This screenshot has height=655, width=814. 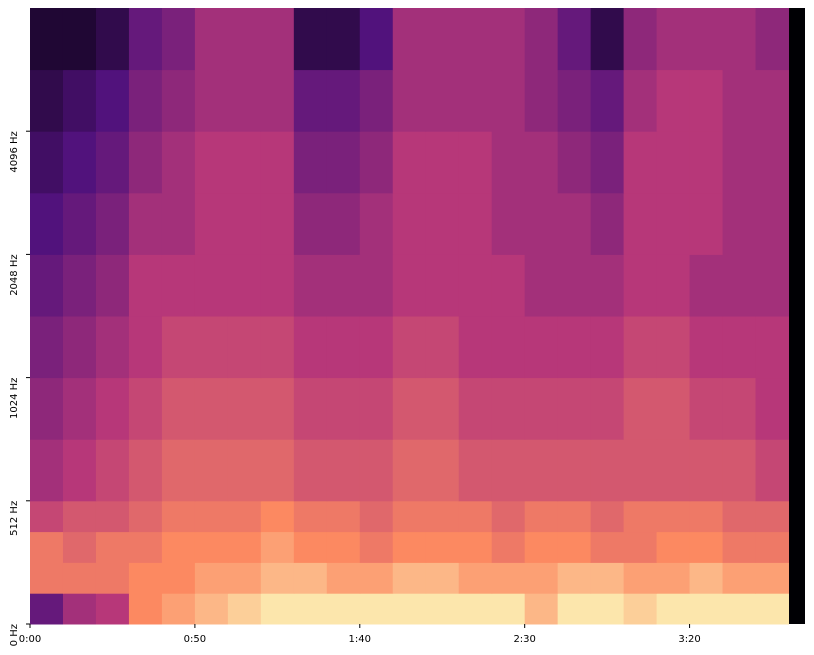 What do you see at coordinates (14, 635) in the screenshot?
I see `y-tick-label: 0 Hz` at bounding box center [14, 635].